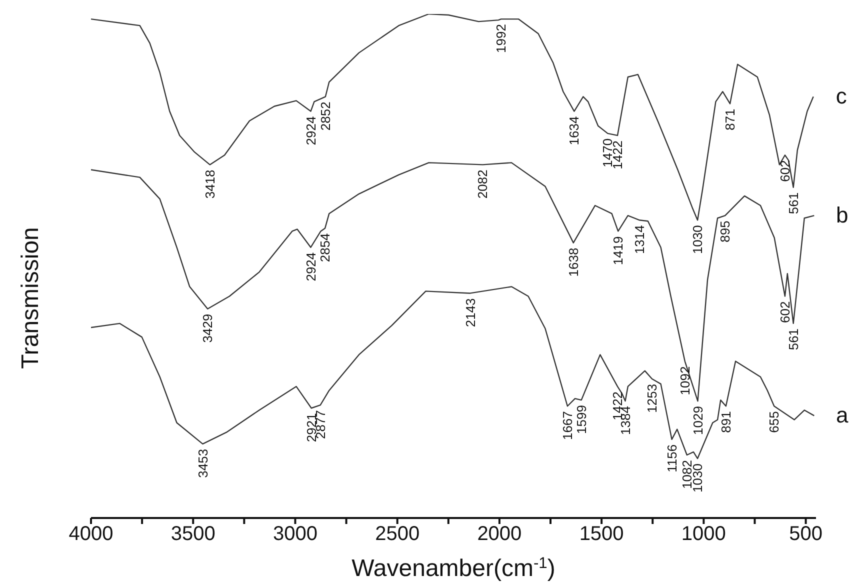  I want to click on annotation: 3453, so click(202, 463).